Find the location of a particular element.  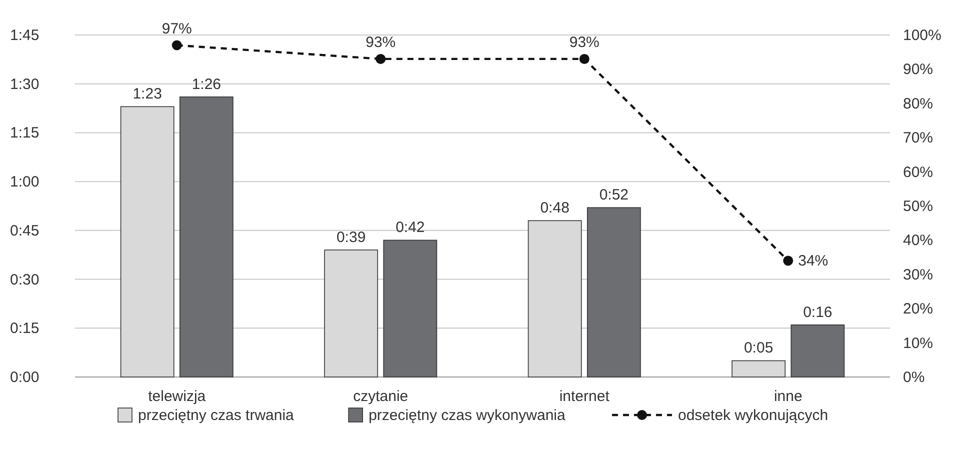

y-tick-label: 0:30 is located at coordinates (25, 279).